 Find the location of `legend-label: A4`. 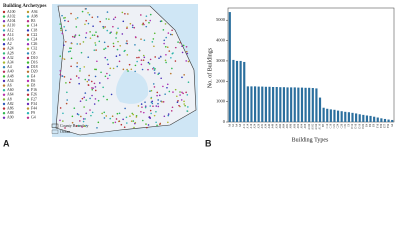

legend-label: A4 is located at coordinates (9, 67).